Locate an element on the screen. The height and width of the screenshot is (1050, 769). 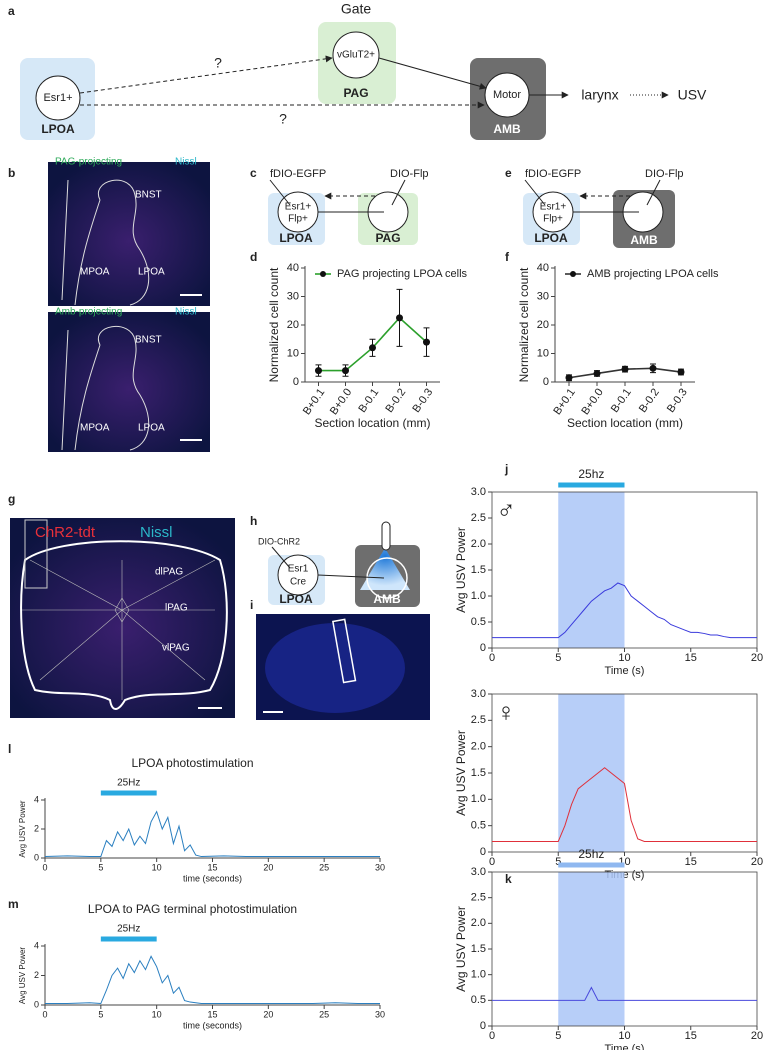
y-axis-label: Normalized cell count is located at coordinates (274, 324).